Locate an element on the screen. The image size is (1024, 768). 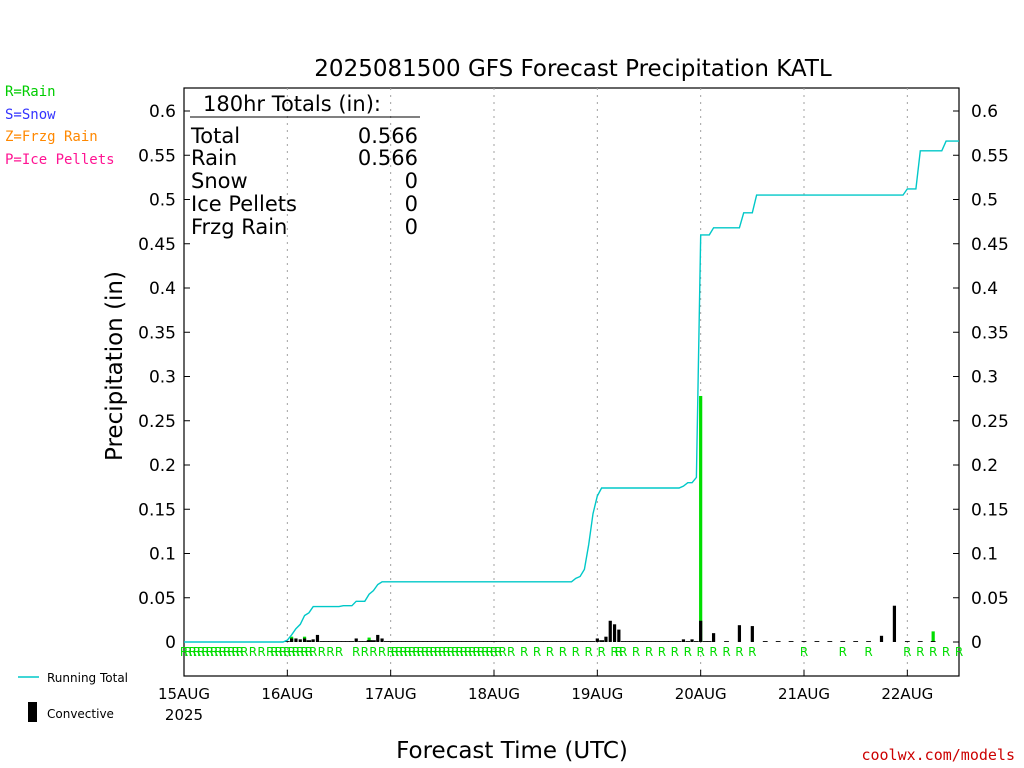
totals-label-rain: Rain is located at coordinates (214, 158).